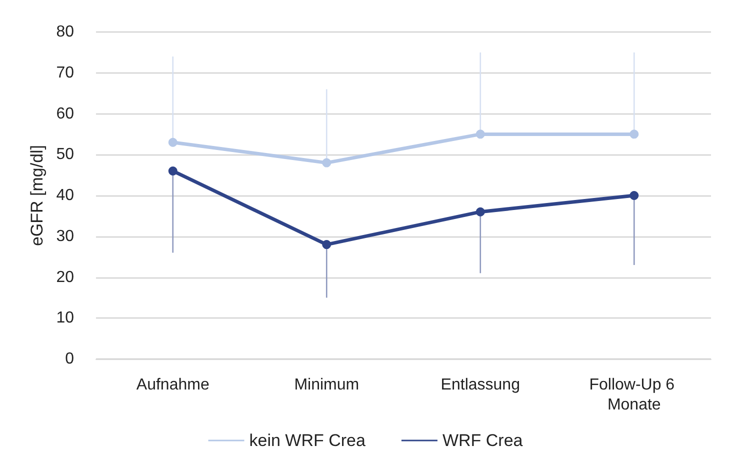  I want to click on legend-label: WRF Crea, so click(483, 440).